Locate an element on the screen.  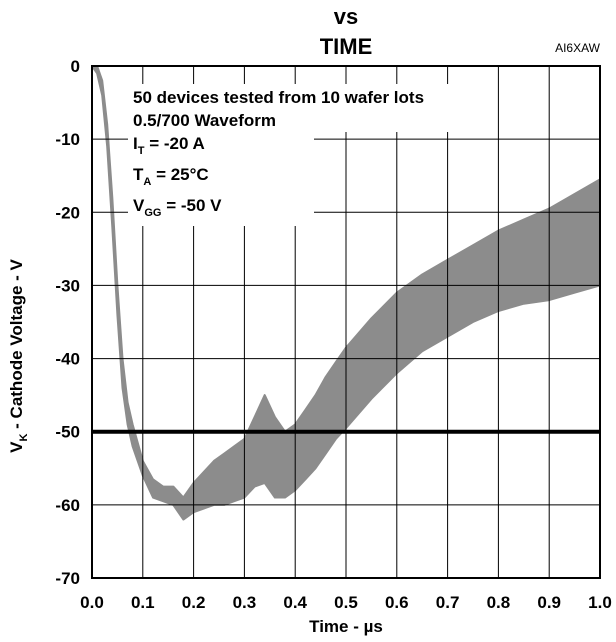
annotation-background-top is located at coordinates (307, 108).